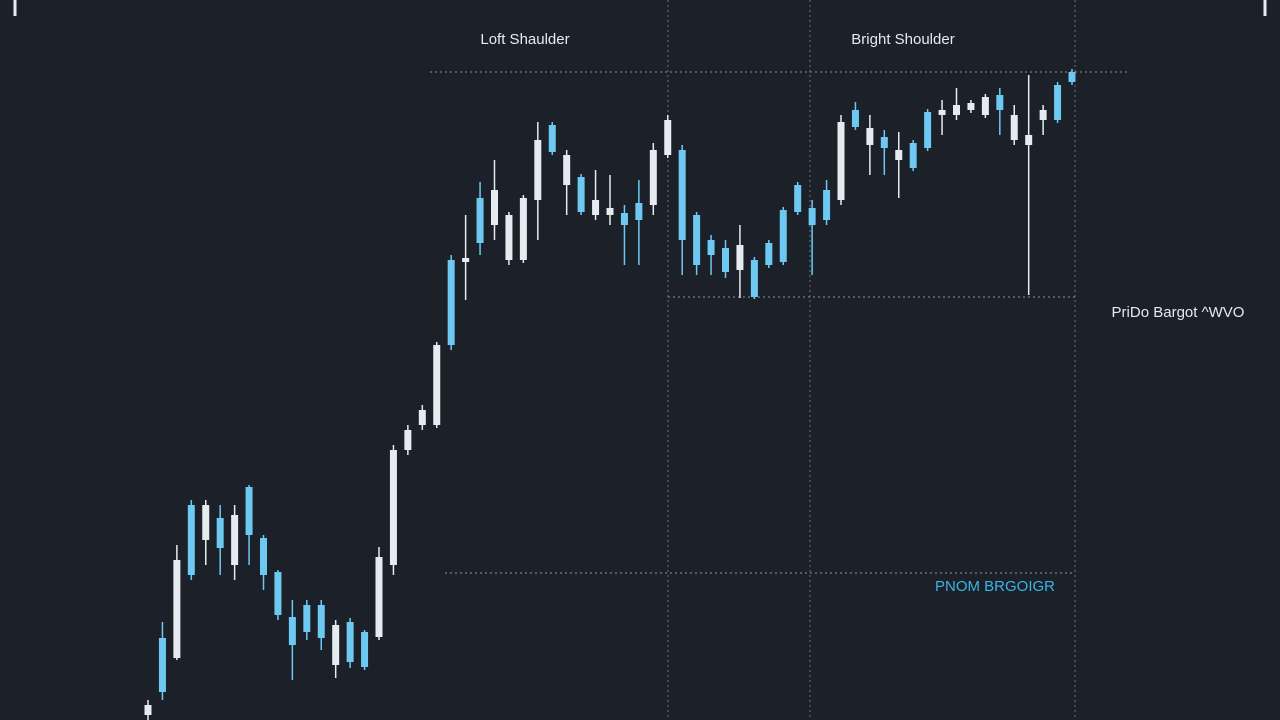  I want to click on annotation: Loft Shaulder, so click(524, 39).